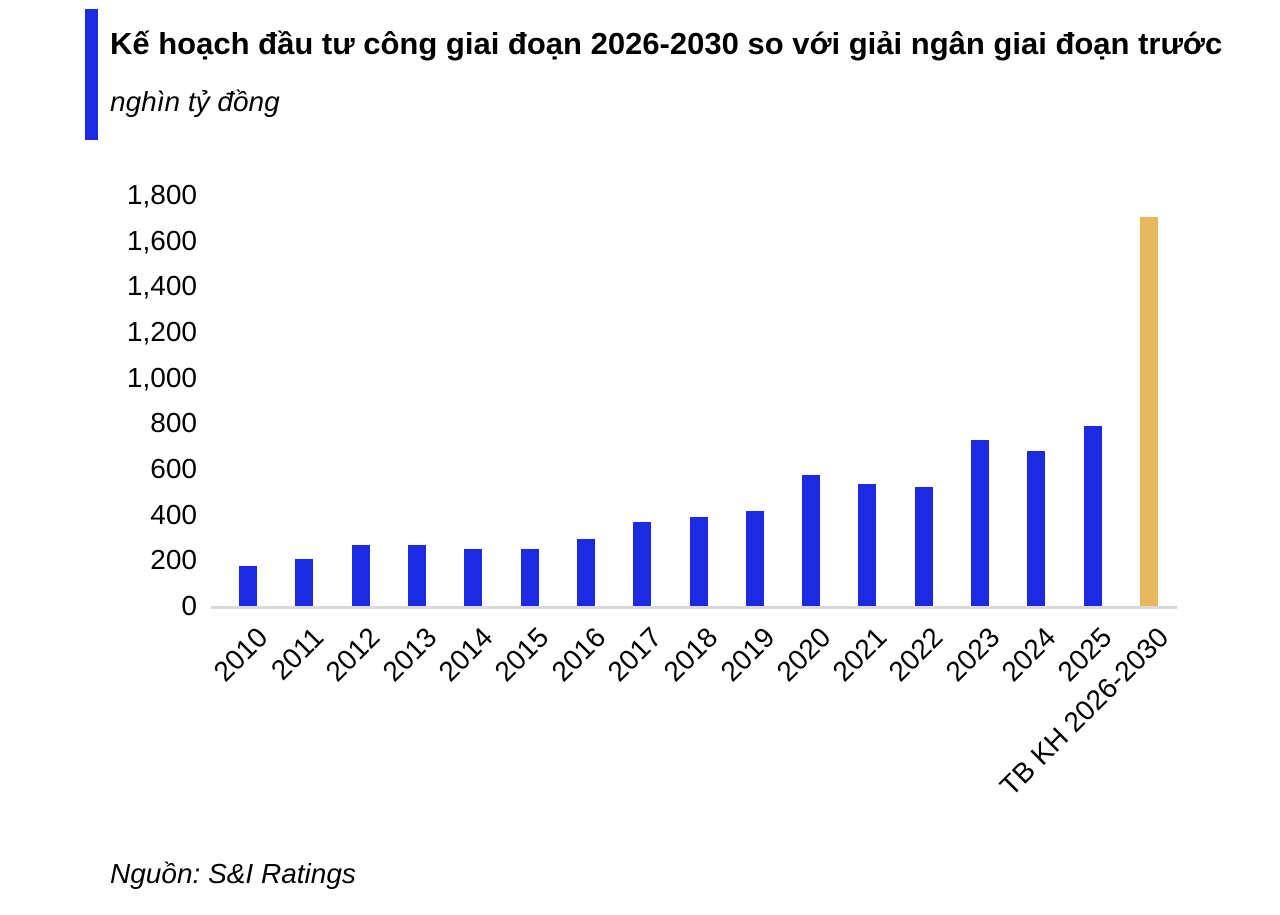  What do you see at coordinates (915, 654) in the screenshot?
I see `x-label-2022: 2022` at bounding box center [915, 654].